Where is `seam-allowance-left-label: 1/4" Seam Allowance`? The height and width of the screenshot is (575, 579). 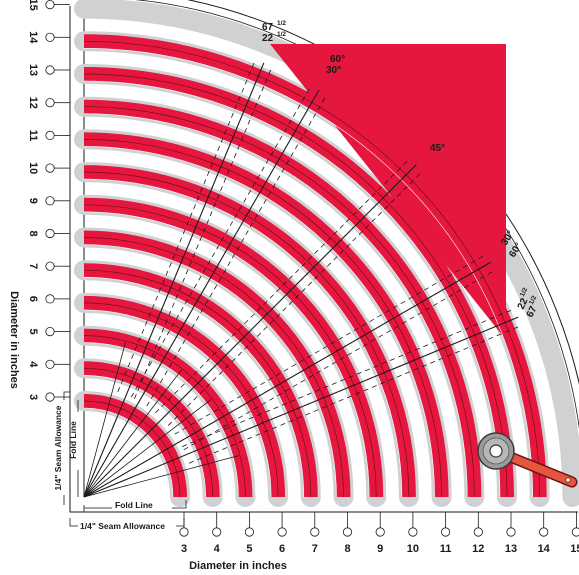 seam-allowance-left-label: 1/4" Seam Allowance is located at coordinates (58, 447).